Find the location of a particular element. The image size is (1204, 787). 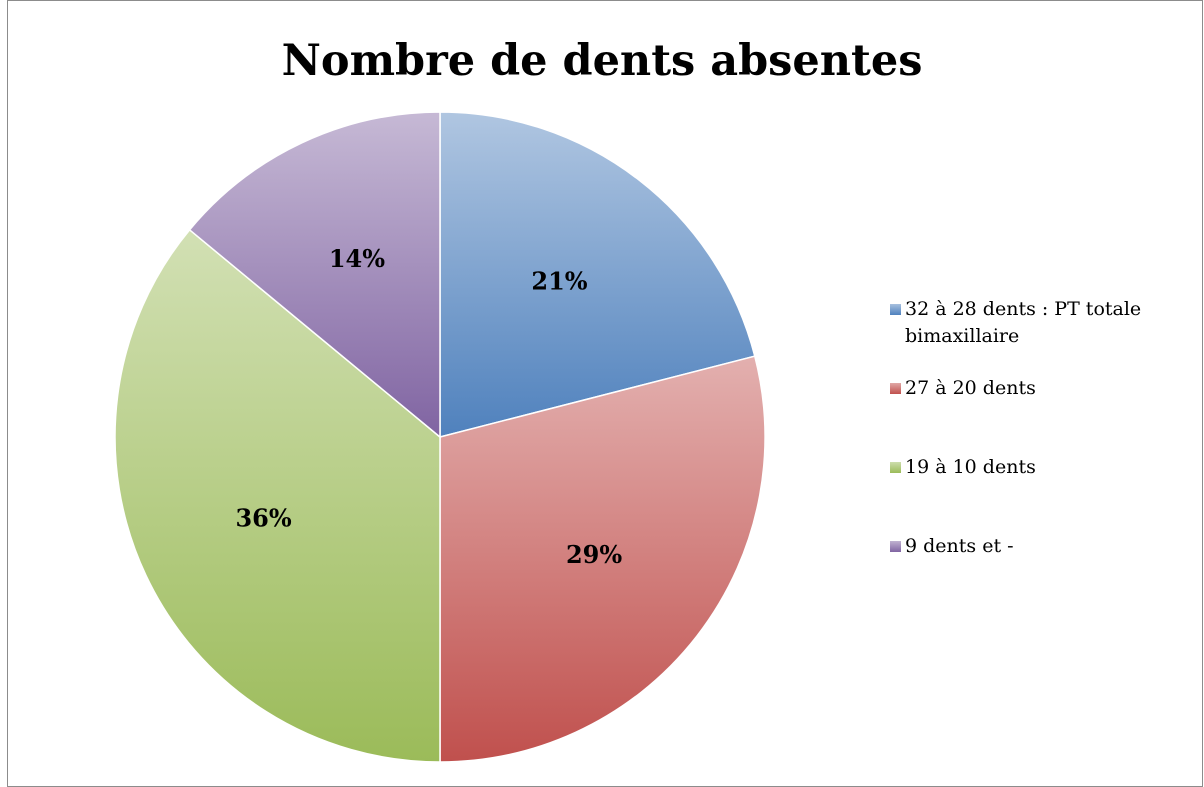

data-label: 14% is located at coordinates (357, 258).